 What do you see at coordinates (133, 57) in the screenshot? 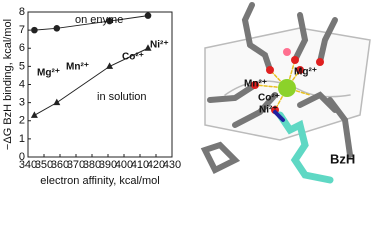
I see `ion-label: Co²⁺` at bounding box center [133, 57].